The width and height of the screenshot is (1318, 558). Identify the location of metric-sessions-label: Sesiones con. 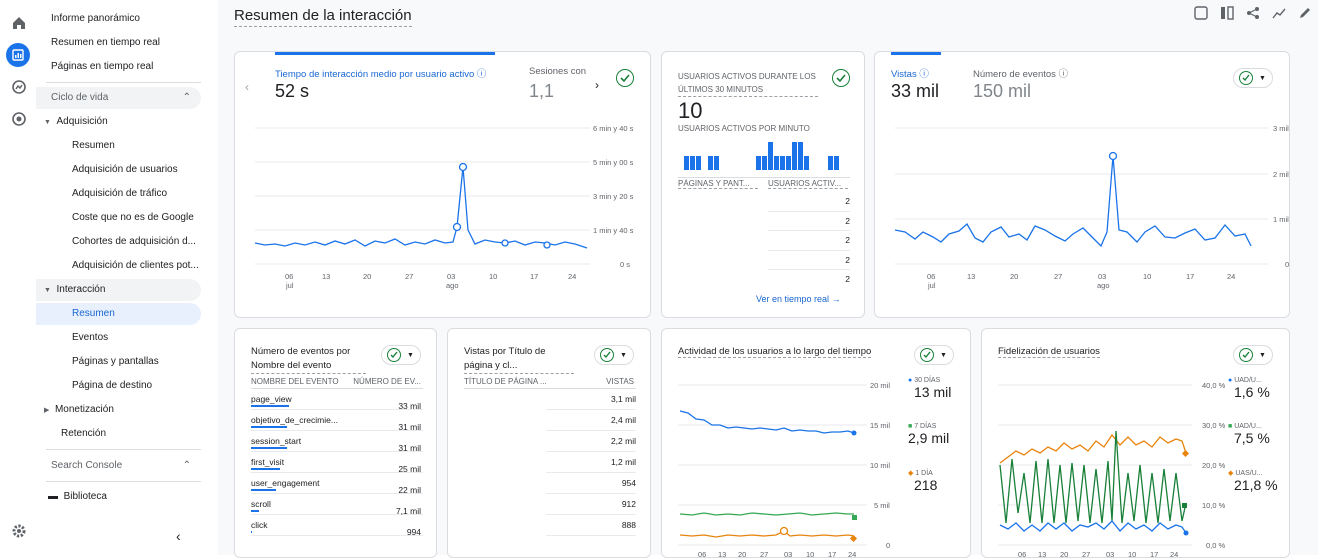
(558, 71).